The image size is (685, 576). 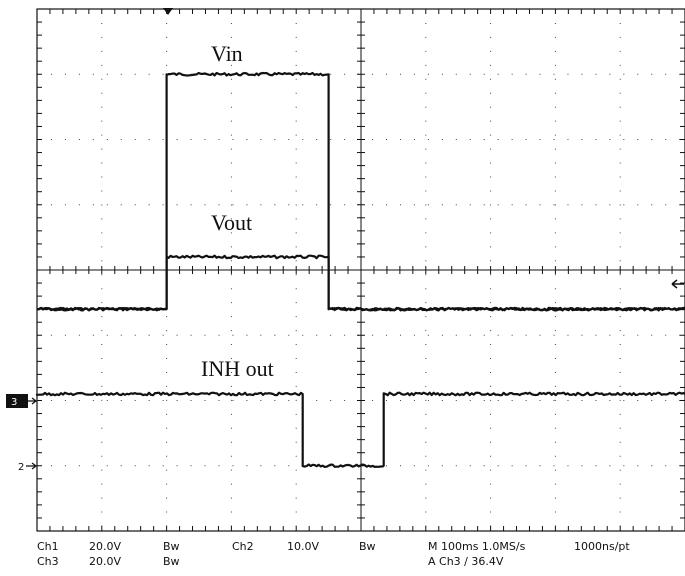 I want to click on series-label-vin: Vin, so click(x=227, y=53).